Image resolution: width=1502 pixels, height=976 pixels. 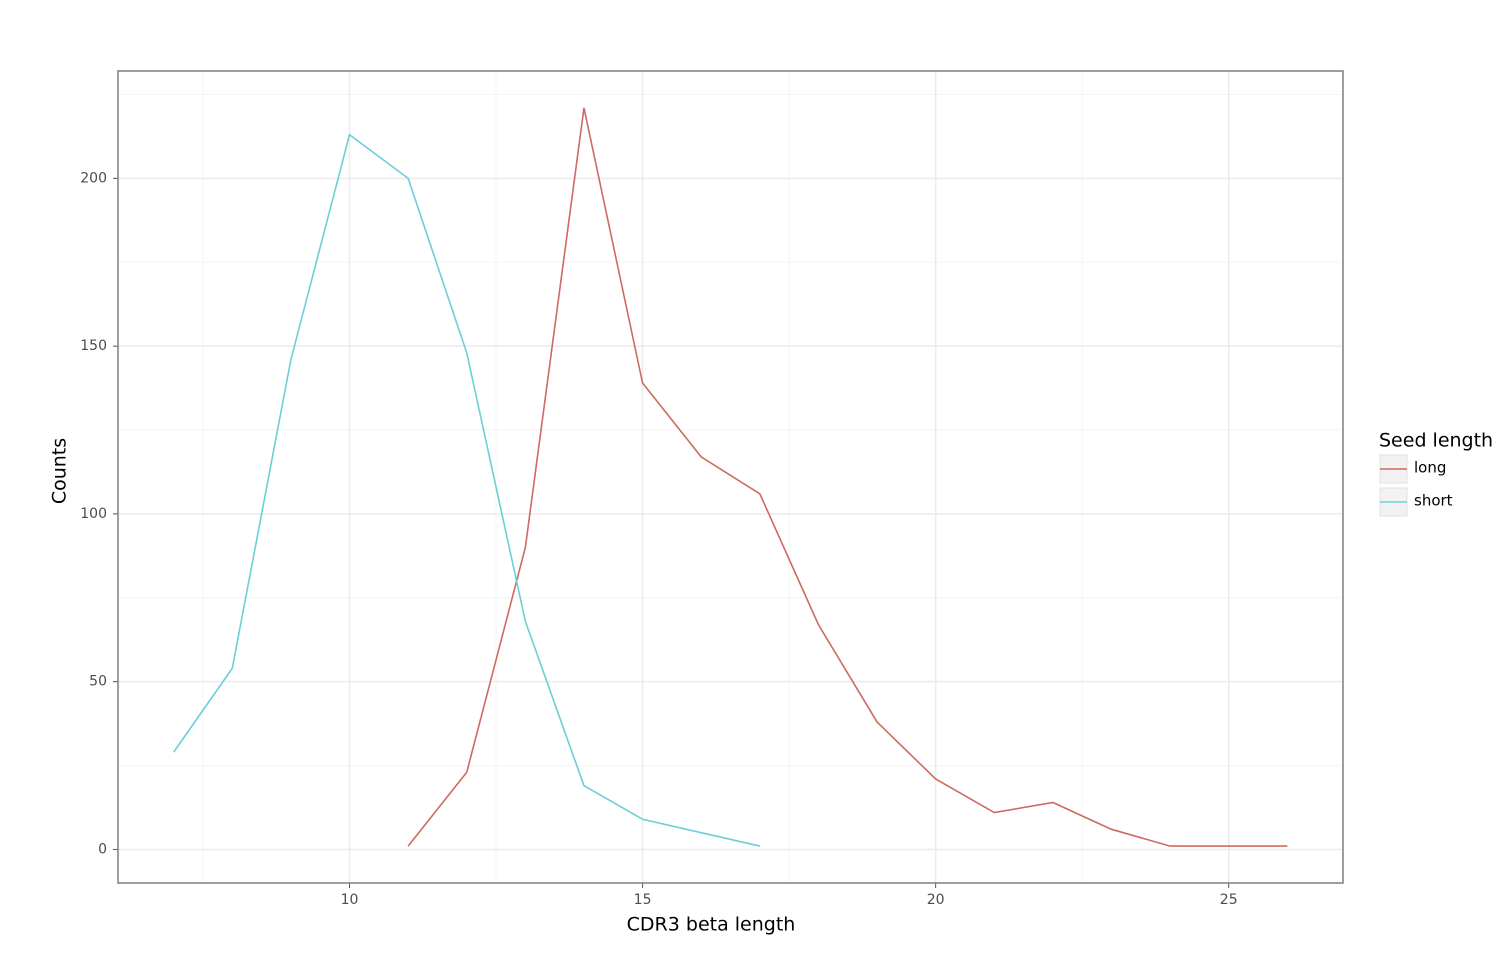 What do you see at coordinates (643, 900) in the screenshot?
I see `x-tick-label: 15` at bounding box center [643, 900].